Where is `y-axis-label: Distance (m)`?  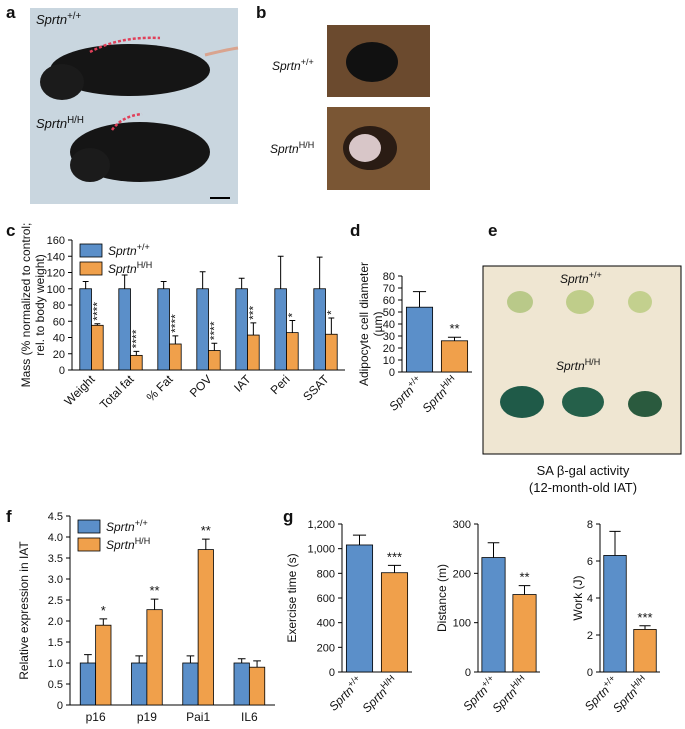
y-axis-label: Distance (m) is located at coordinates (442, 598).